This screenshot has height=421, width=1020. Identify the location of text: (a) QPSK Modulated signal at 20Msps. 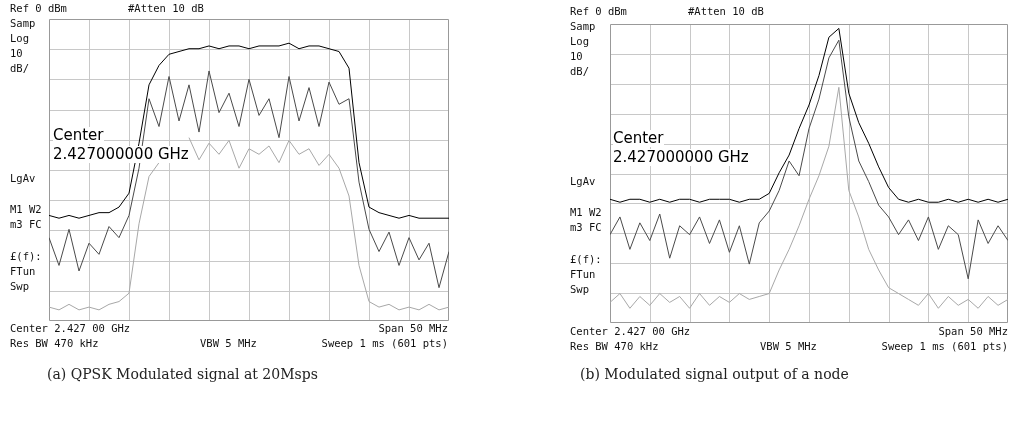
(182, 374).